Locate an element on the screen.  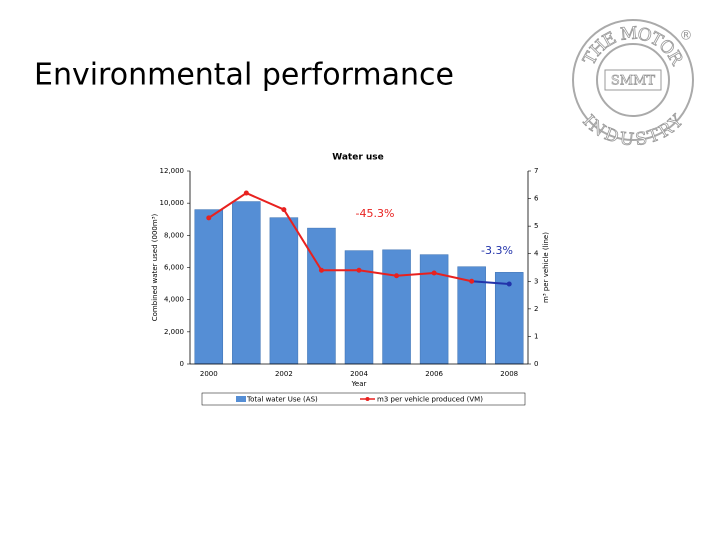
y-tick-label: 2,000 is located at coordinates (174, 332).